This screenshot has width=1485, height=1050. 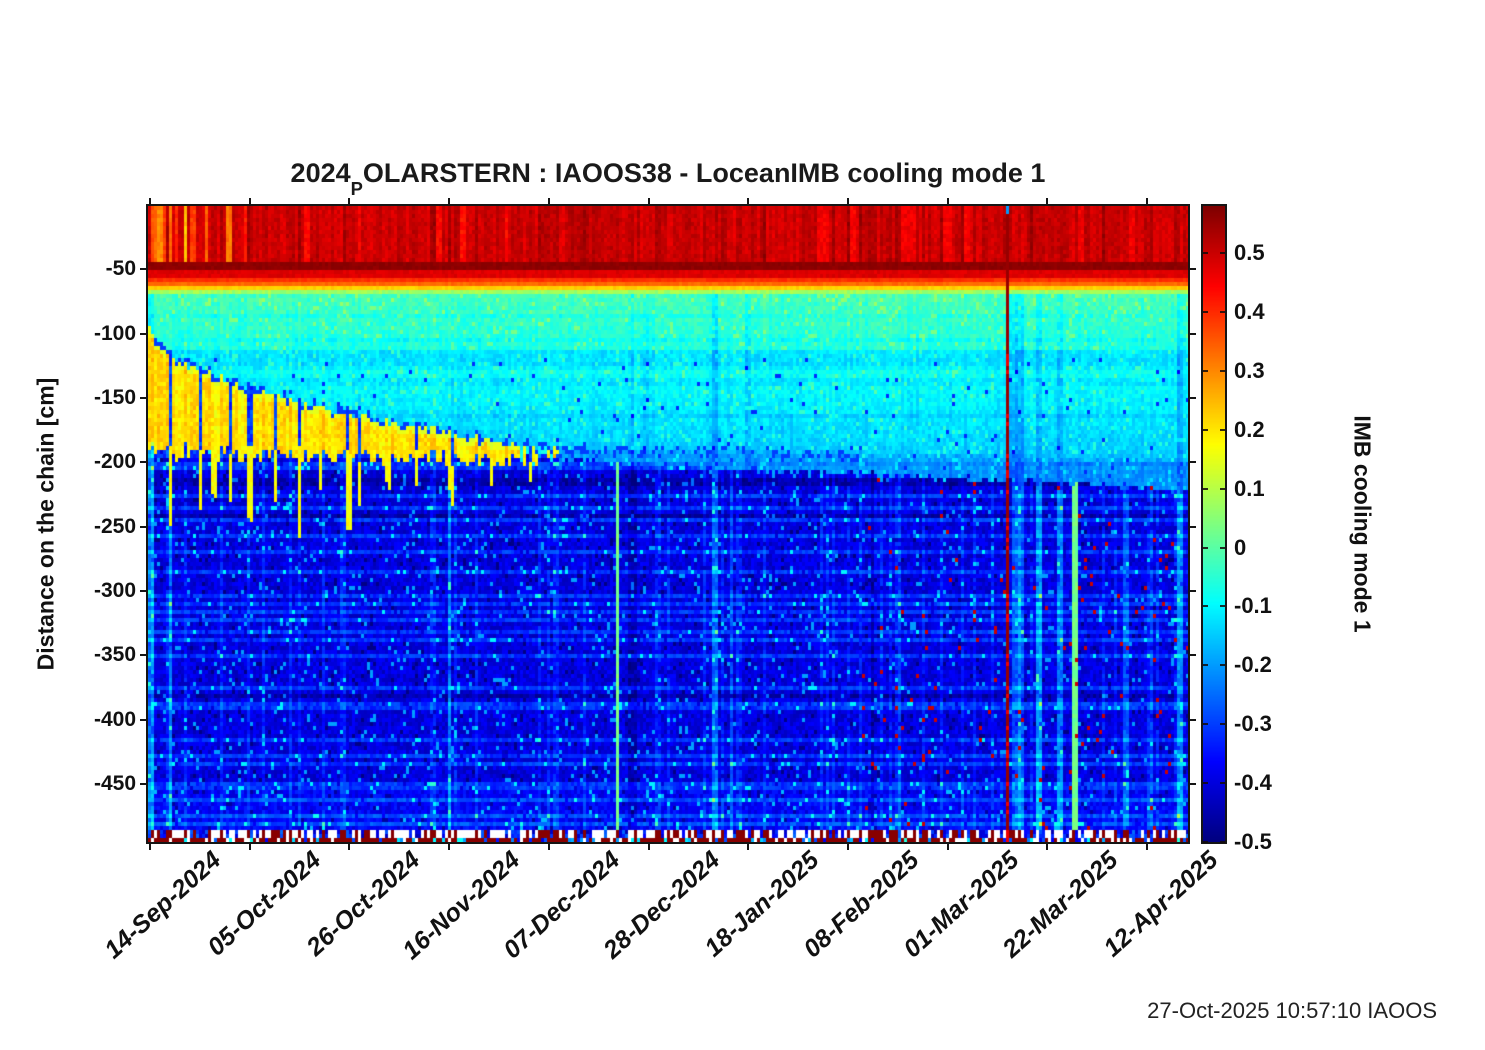 What do you see at coordinates (562, 905) in the screenshot?
I see `x-tick-label: 07-Dec-2024` at bounding box center [562, 905].